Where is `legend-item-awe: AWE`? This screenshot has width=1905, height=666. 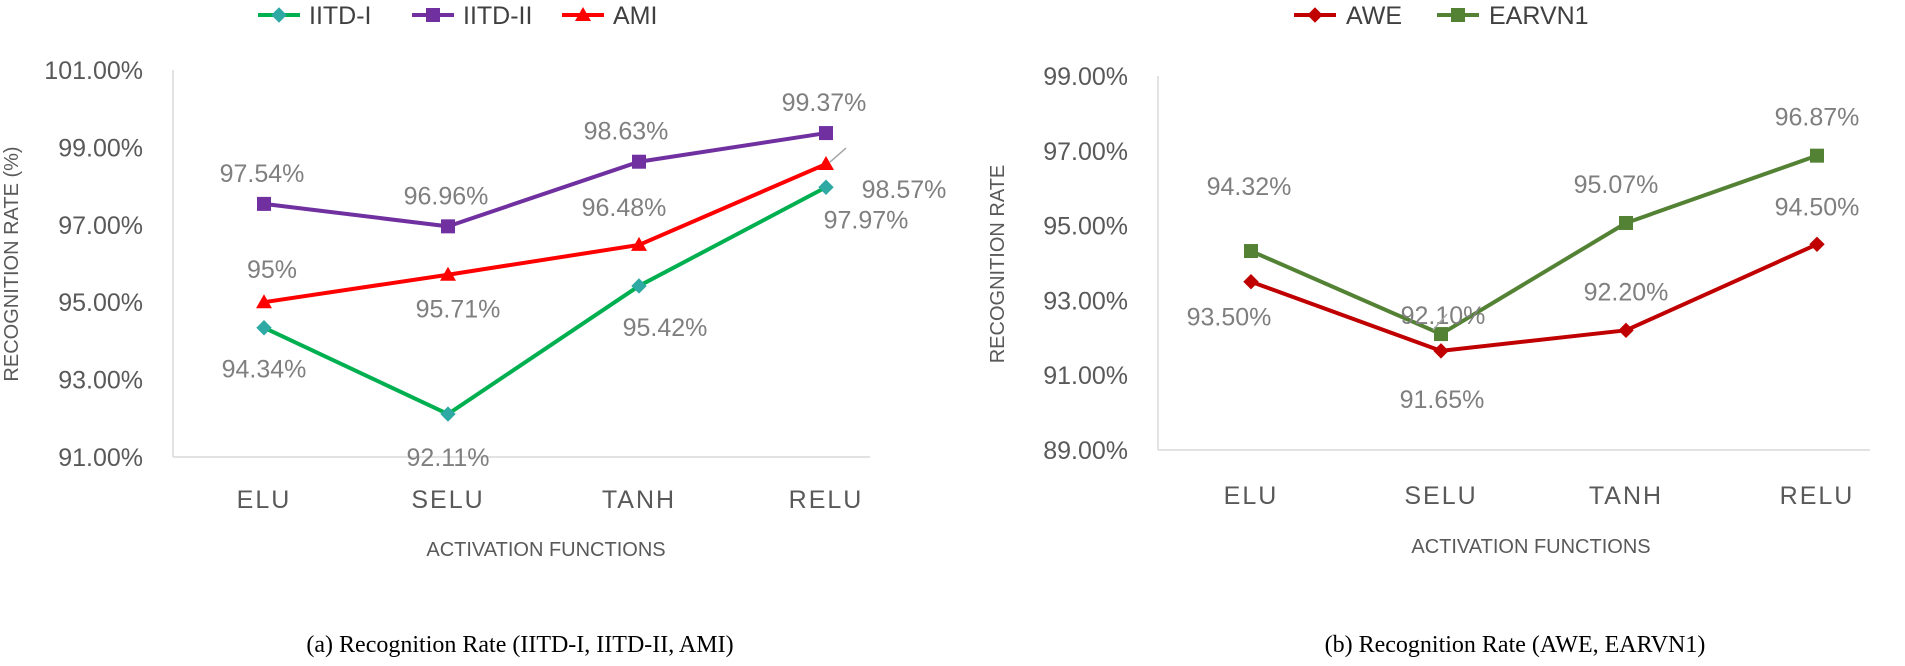 legend-item-awe: AWE is located at coordinates (1348, 16).